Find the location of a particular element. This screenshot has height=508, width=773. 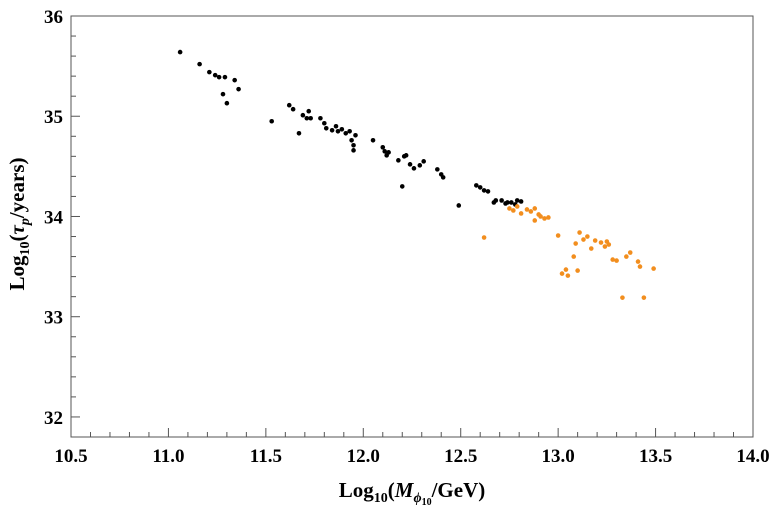

y-axis: 32 33 34 35 36 is located at coordinates (62, 222).